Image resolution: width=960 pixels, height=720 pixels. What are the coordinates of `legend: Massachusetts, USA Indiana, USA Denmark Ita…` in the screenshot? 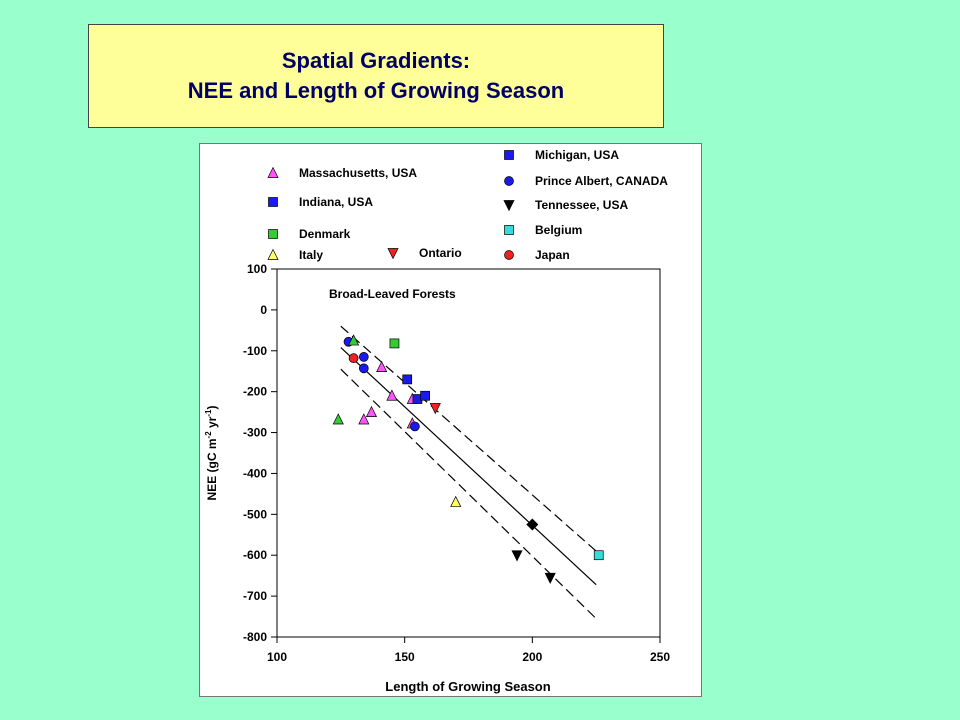 It's located at (467, 205).